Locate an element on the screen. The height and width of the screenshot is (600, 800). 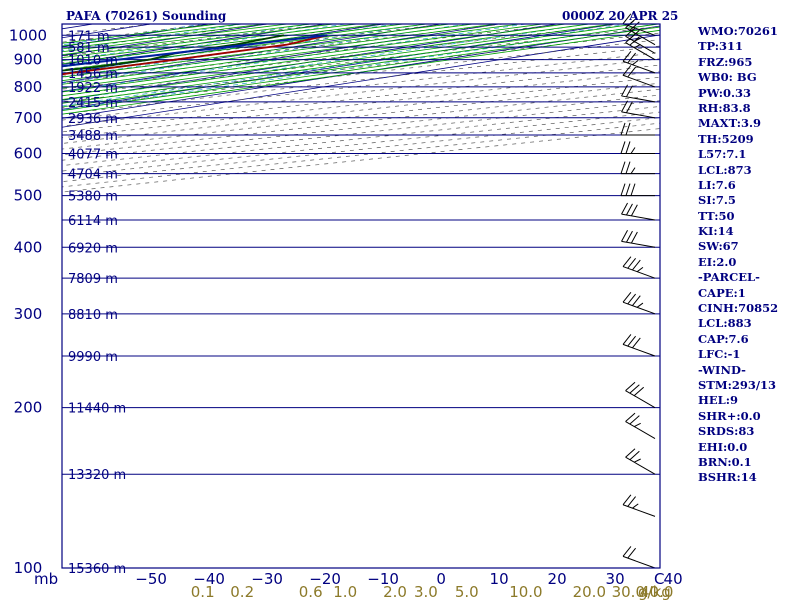
height-label: 7809 m is located at coordinates (93, 279).